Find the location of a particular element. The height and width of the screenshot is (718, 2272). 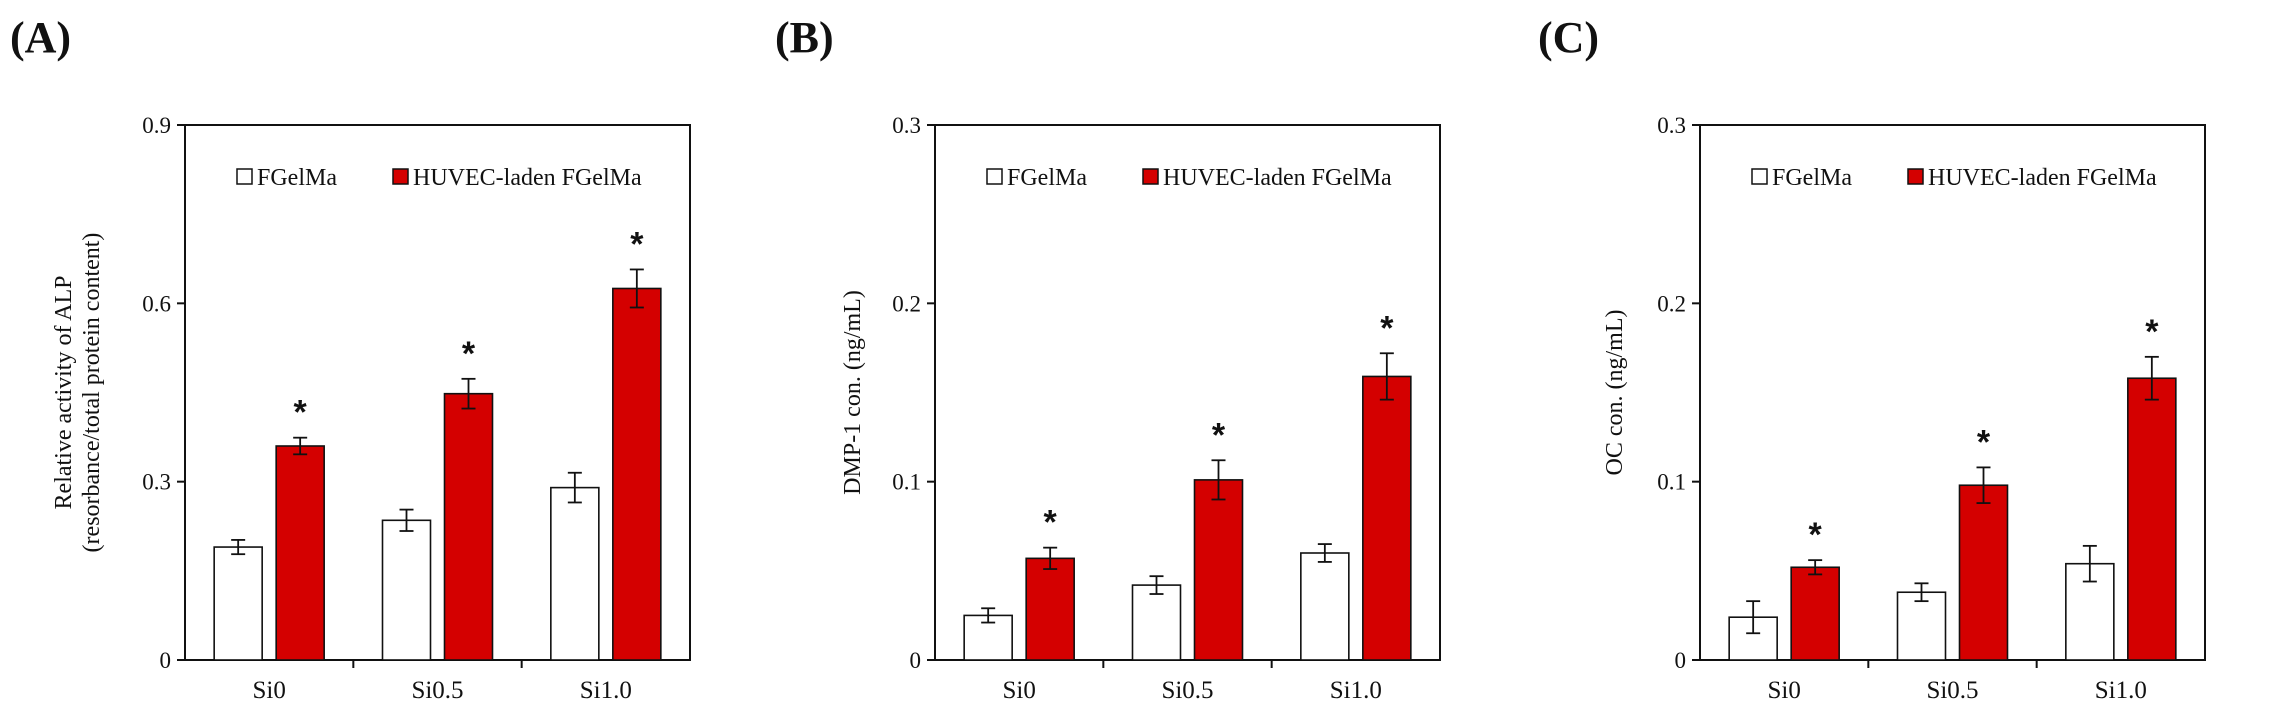

panel-label: (C) is located at coordinates (1568, 37).